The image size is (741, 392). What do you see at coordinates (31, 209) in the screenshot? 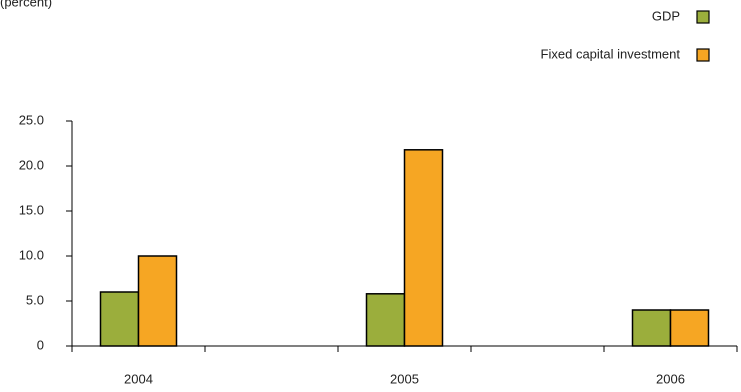
I see `y-tick-label: 15.0` at bounding box center [31, 209].